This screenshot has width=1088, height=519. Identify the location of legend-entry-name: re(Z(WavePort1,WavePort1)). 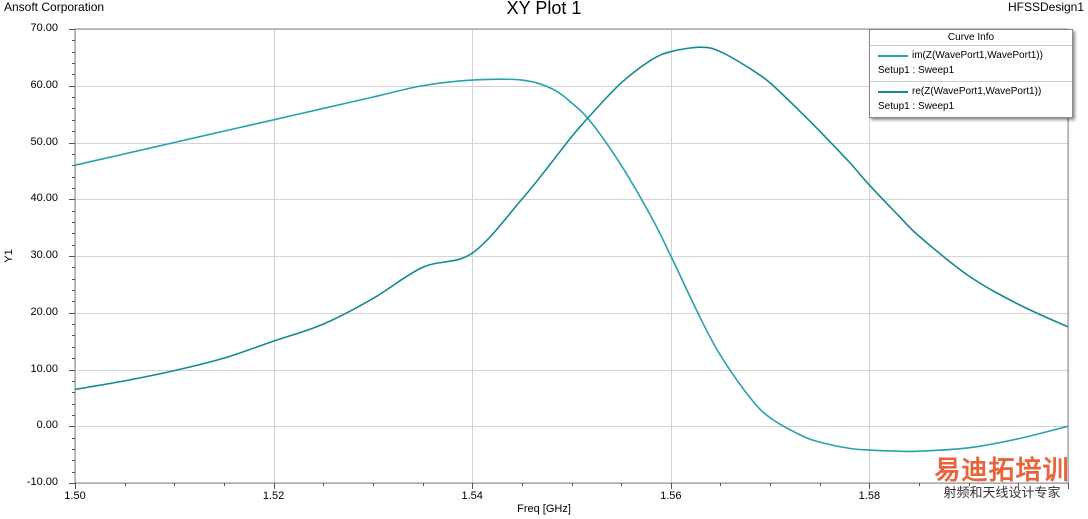
(977, 91).